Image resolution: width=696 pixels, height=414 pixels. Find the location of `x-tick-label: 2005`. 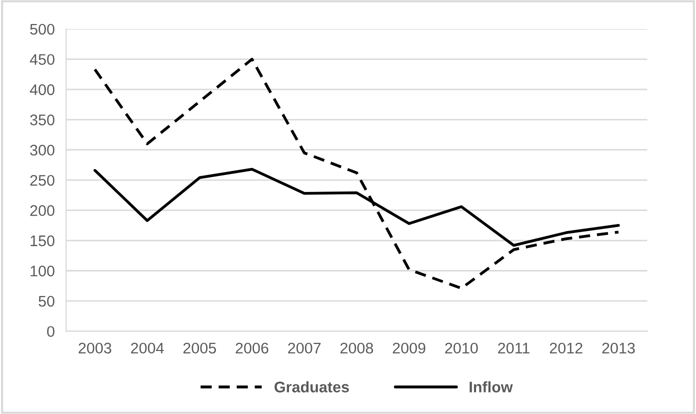

x-tick-label: 2005 is located at coordinates (199, 348).